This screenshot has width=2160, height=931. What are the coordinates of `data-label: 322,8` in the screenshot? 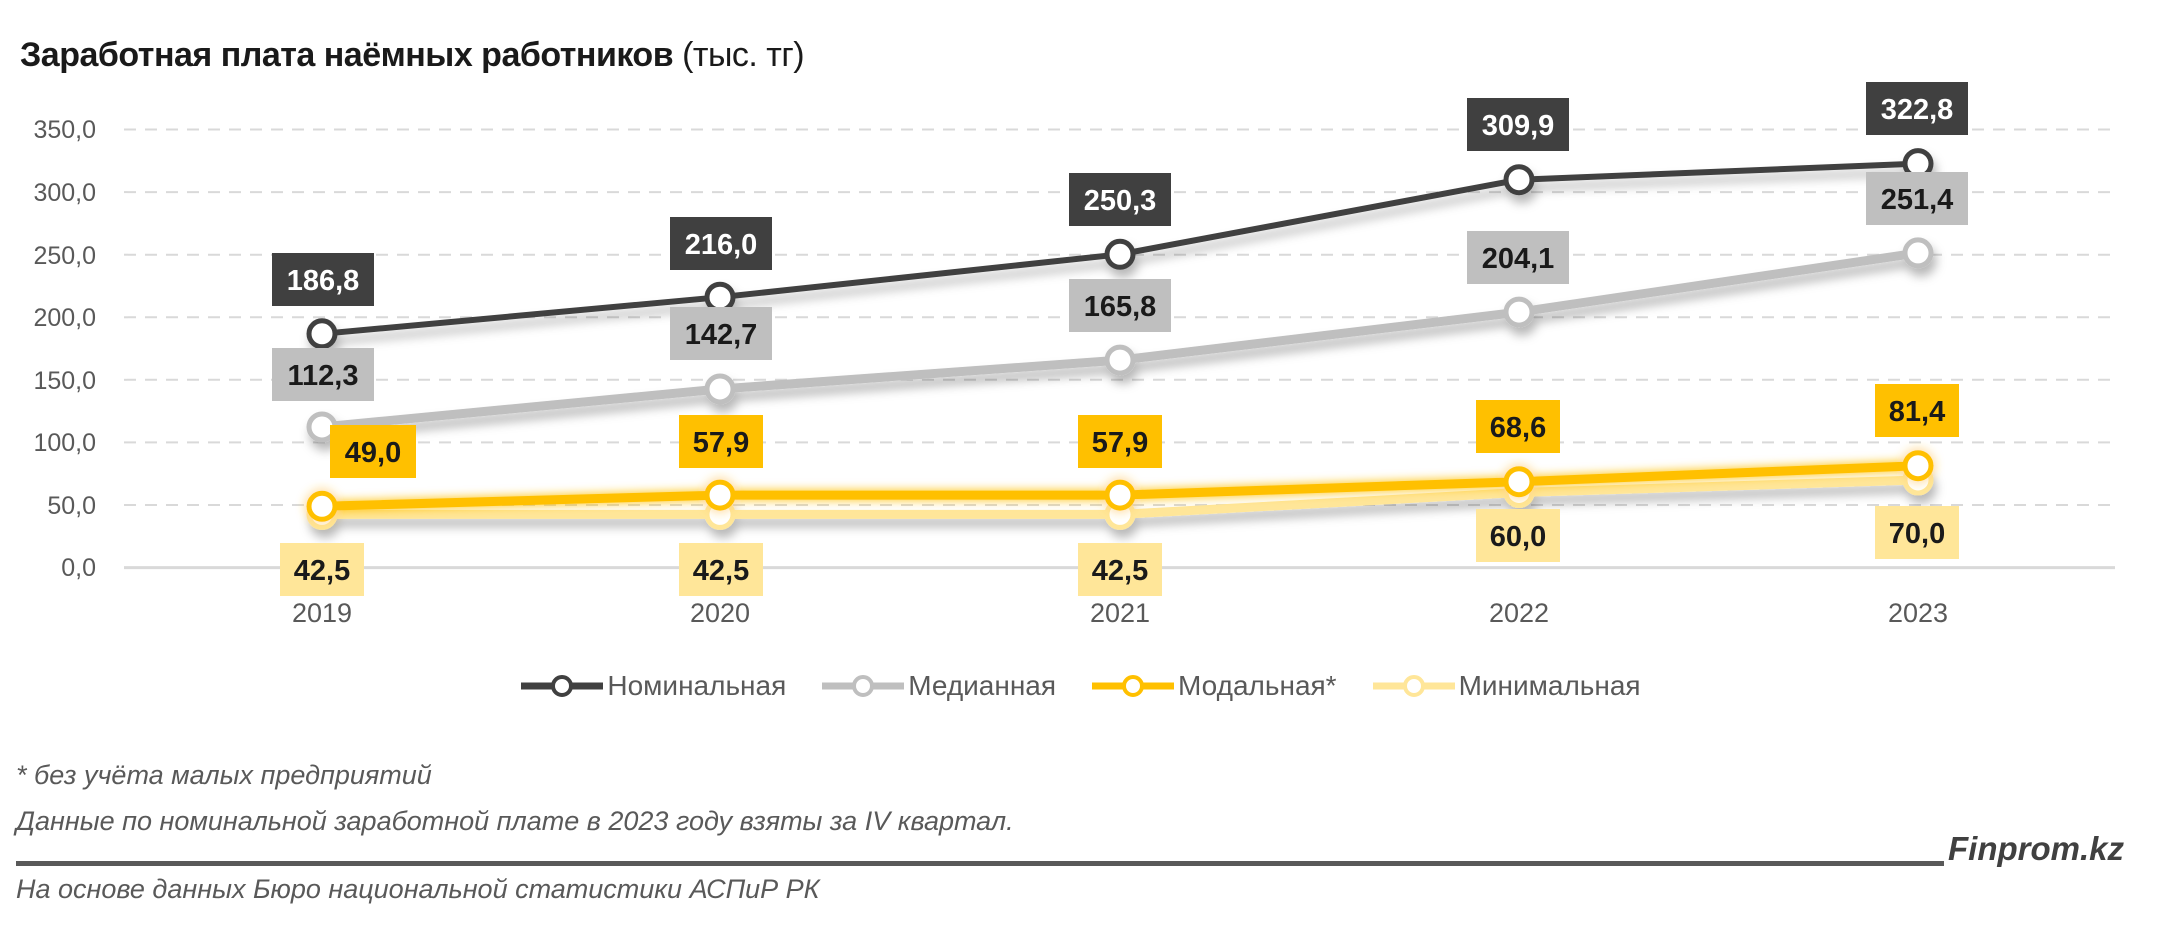 It's located at (1917, 110).